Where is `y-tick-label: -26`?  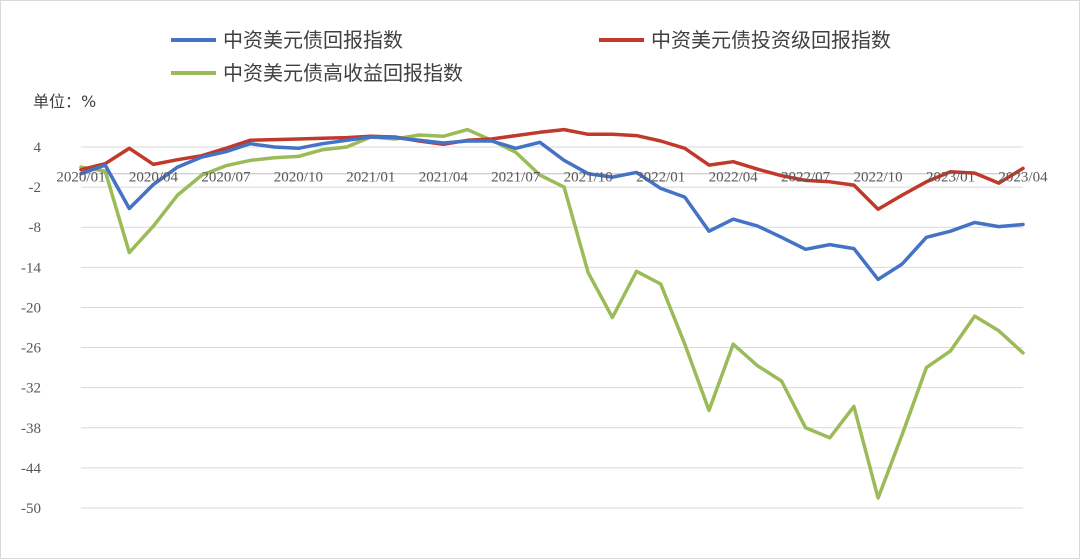
y-tick-label: -26 is located at coordinates (31, 349).